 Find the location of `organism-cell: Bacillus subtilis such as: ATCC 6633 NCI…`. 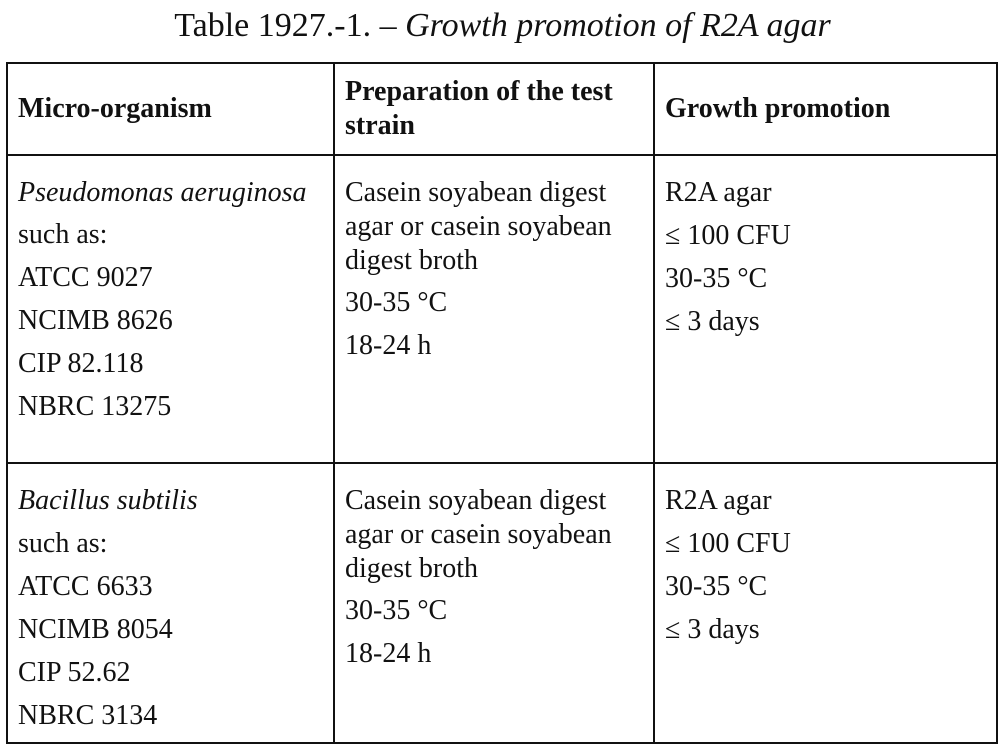

organism-cell: Bacillus subtilis such as: ATCC 6633 NCI… is located at coordinates (170, 603).